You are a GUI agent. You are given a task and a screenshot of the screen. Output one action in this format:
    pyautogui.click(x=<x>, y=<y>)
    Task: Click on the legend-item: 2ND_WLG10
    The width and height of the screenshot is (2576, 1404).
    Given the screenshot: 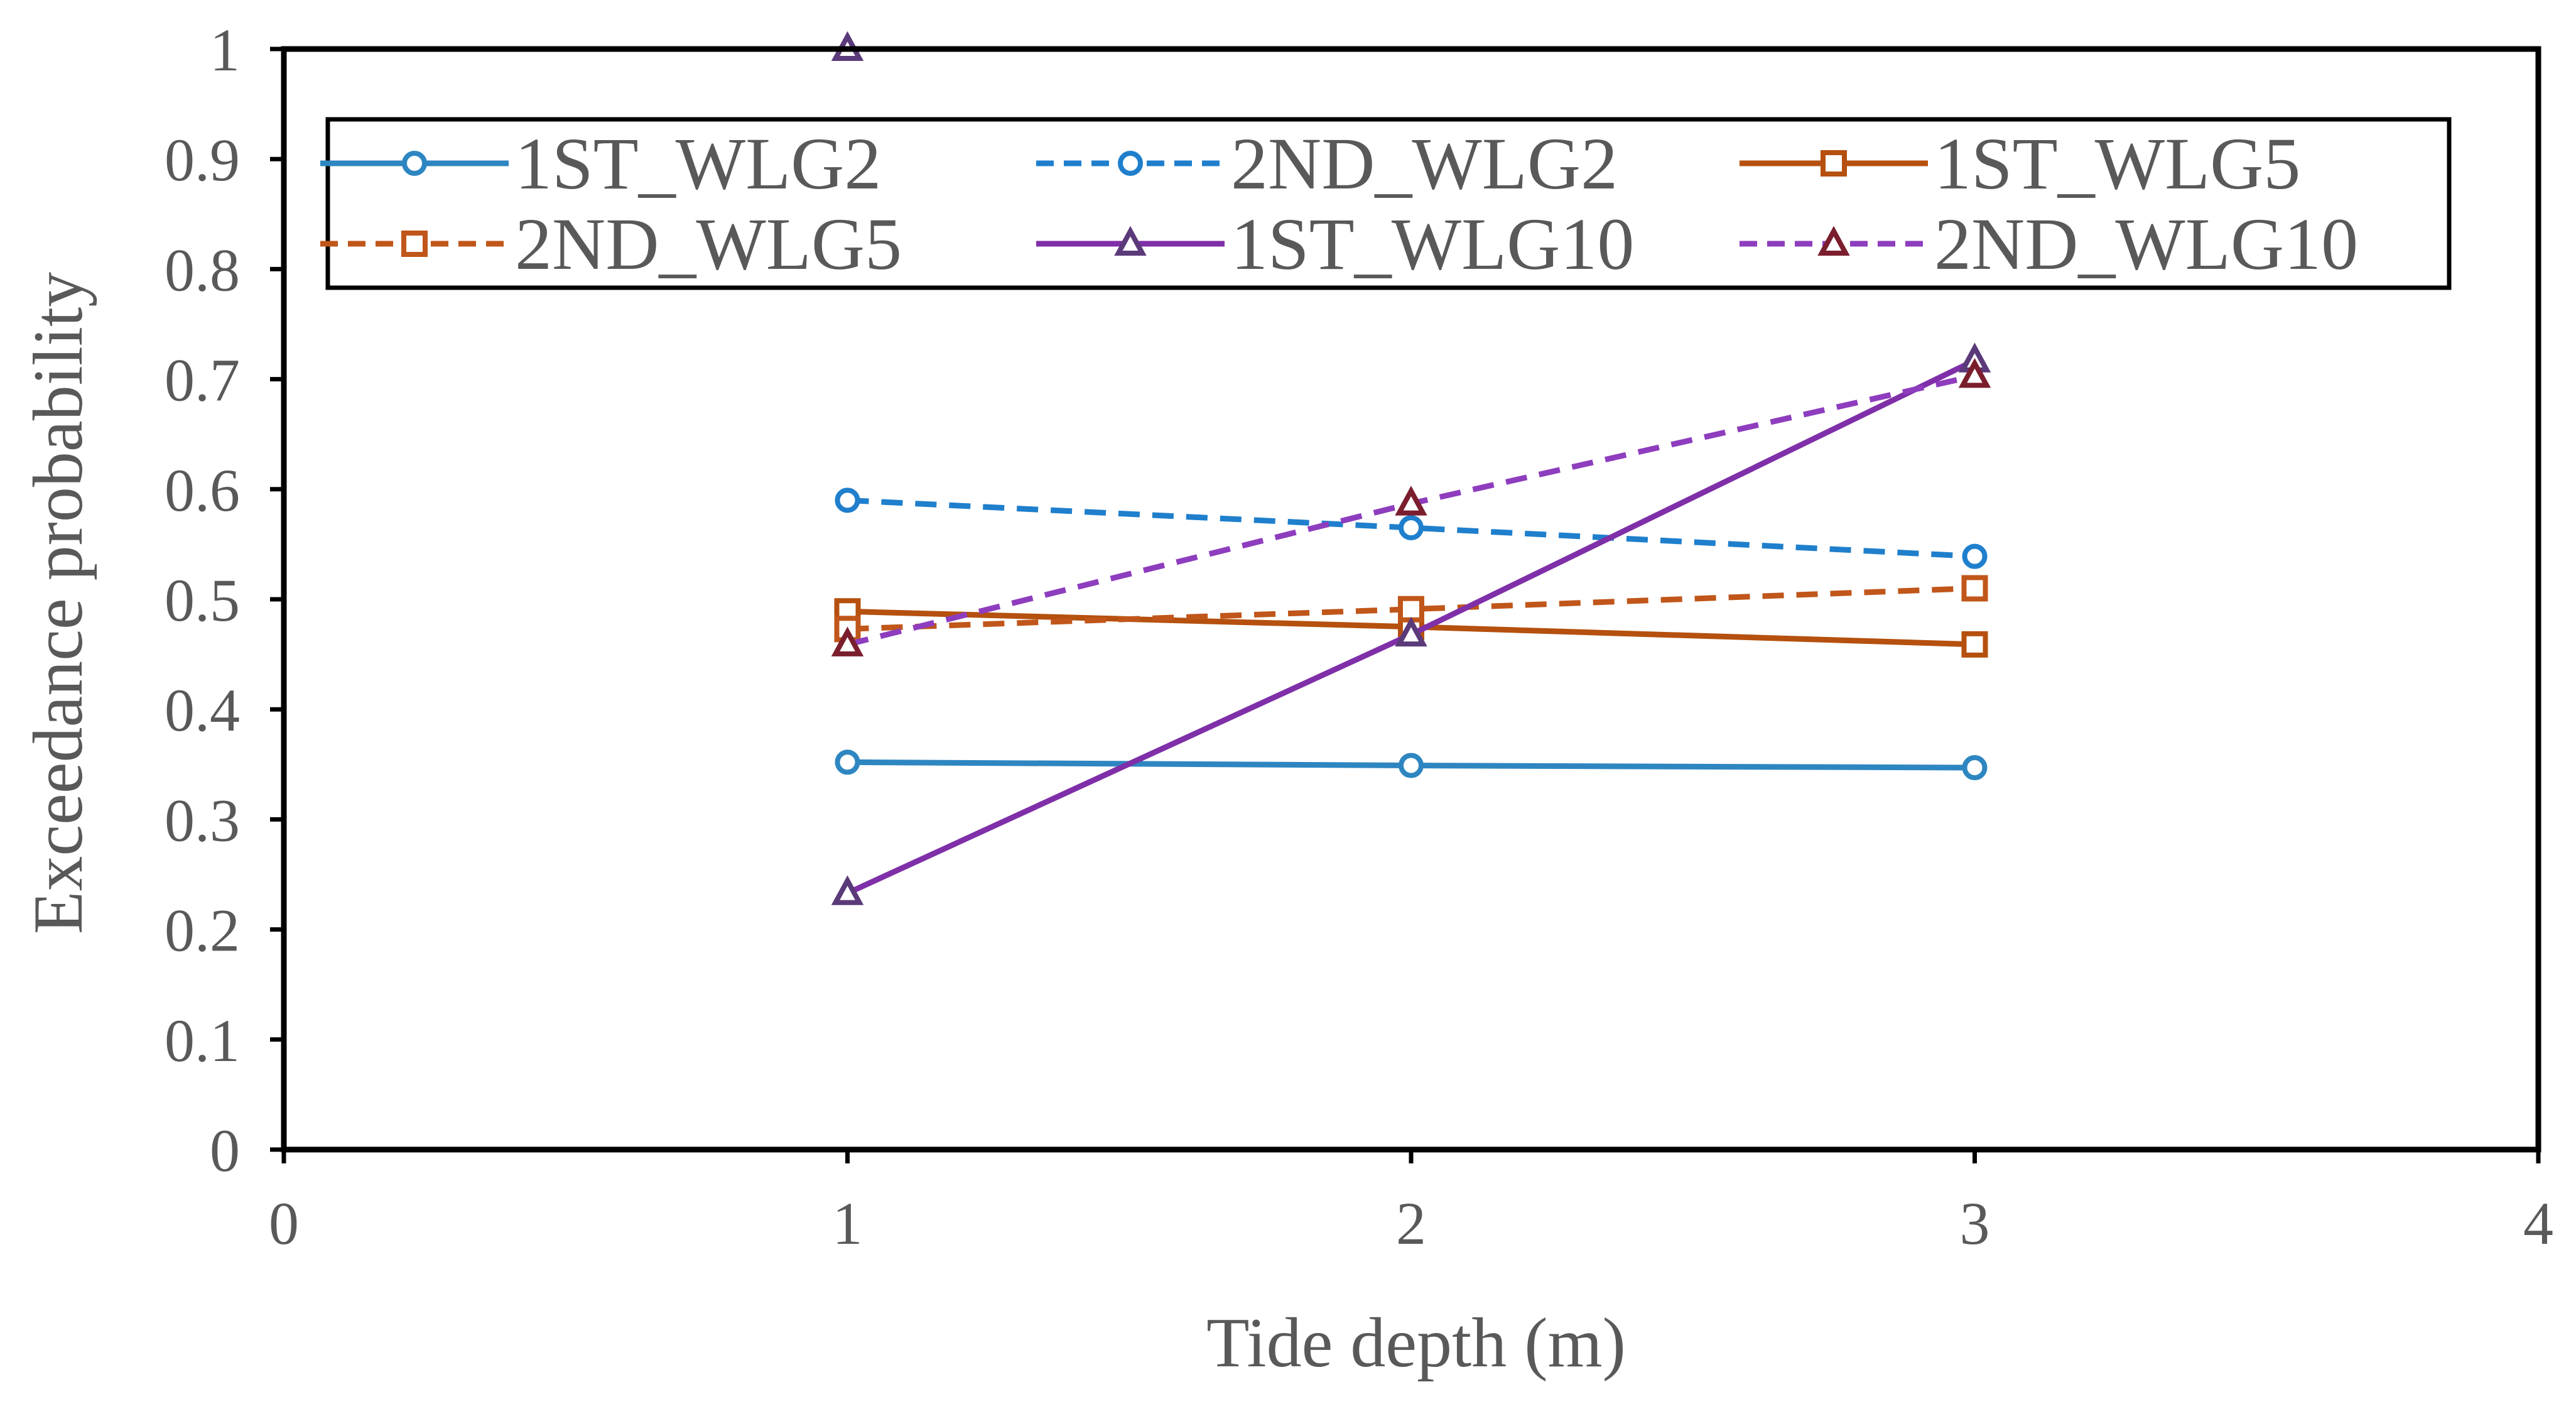 What is the action you would take?
    pyautogui.click(x=2049, y=244)
    